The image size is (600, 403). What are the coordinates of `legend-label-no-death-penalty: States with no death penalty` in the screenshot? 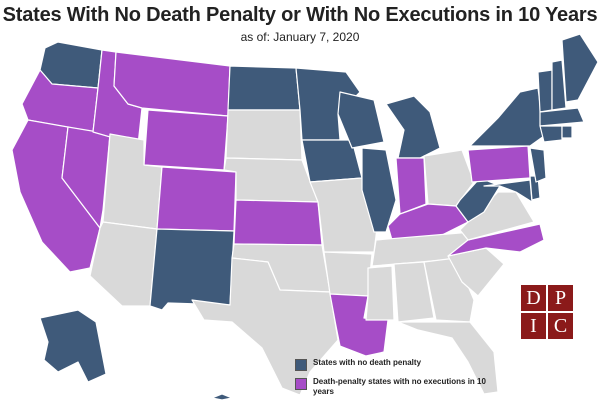 It's located at (367, 362).